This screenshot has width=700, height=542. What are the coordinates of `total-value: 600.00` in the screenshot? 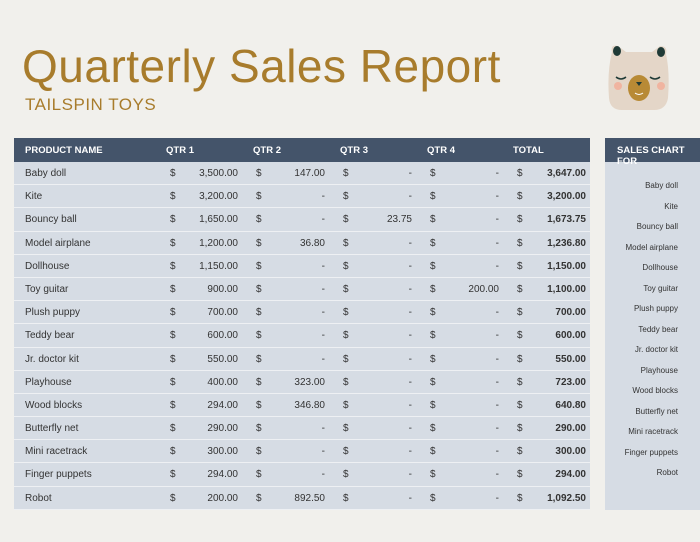 It's located at (570, 336).